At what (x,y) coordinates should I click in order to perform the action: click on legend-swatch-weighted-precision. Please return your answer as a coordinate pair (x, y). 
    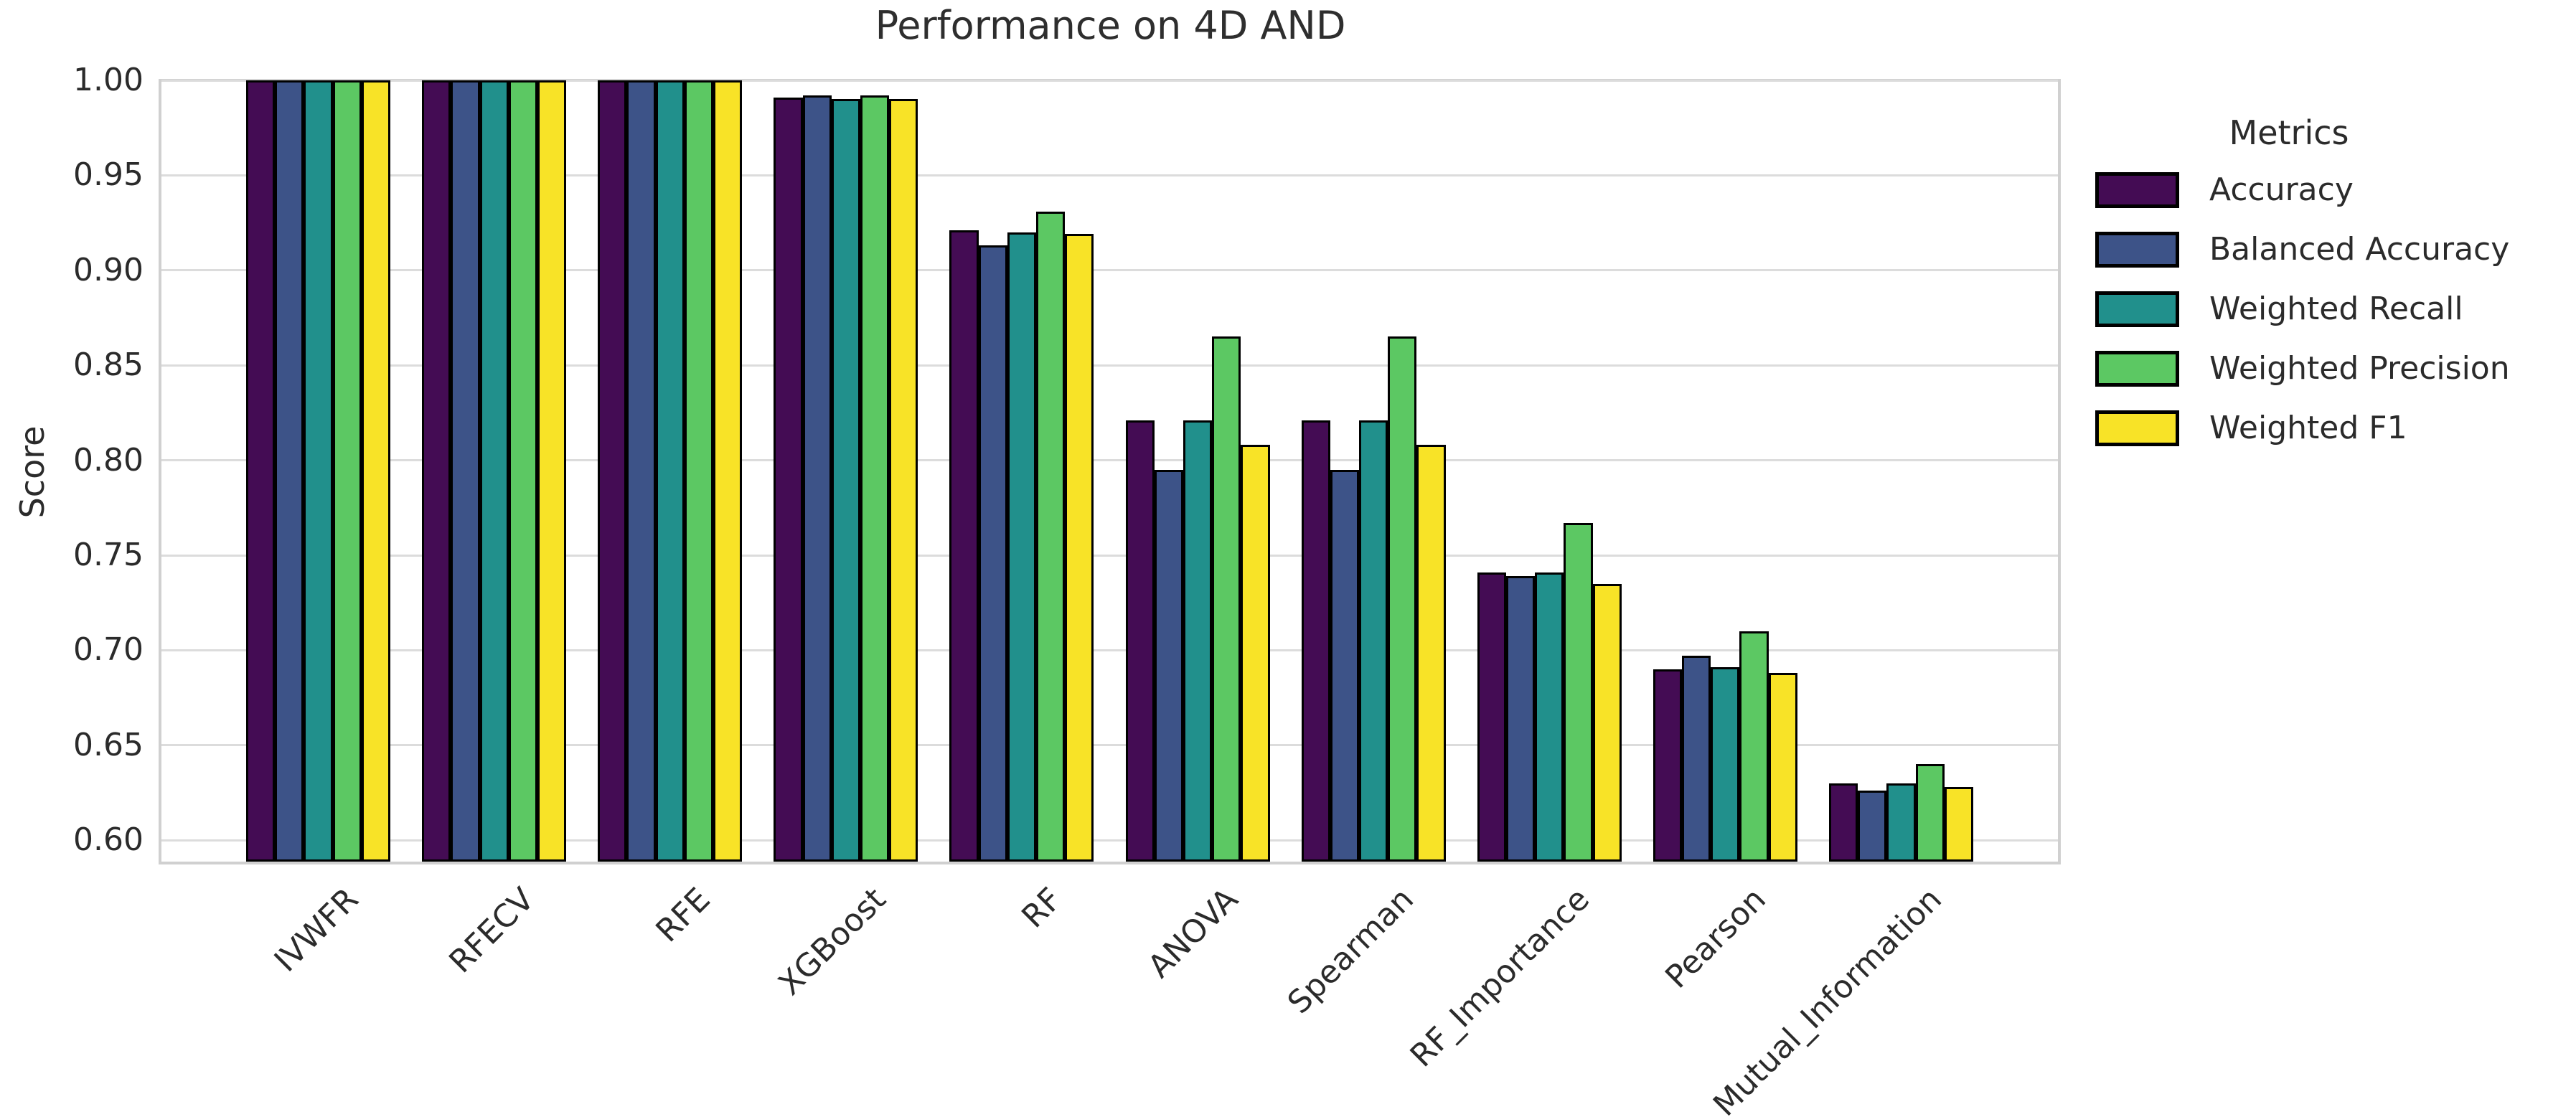
    Looking at the image, I should click on (2137, 369).